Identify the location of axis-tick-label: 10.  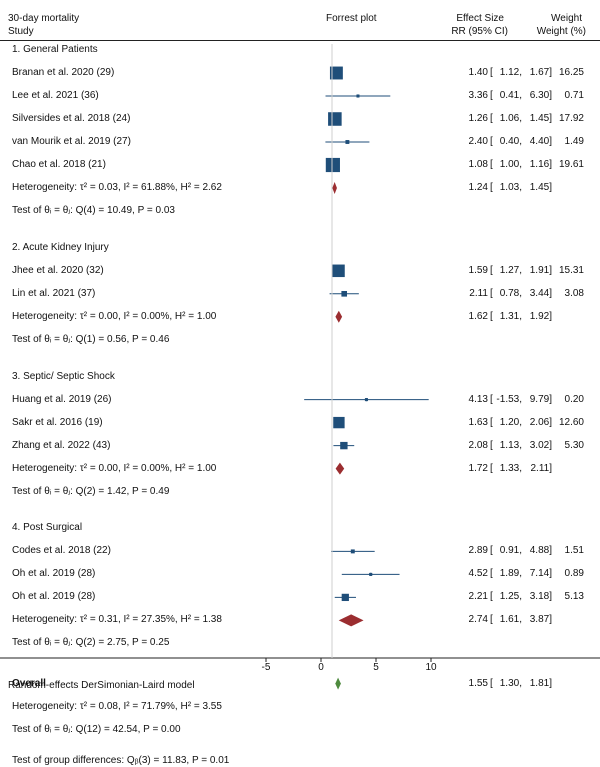
(431, 667).